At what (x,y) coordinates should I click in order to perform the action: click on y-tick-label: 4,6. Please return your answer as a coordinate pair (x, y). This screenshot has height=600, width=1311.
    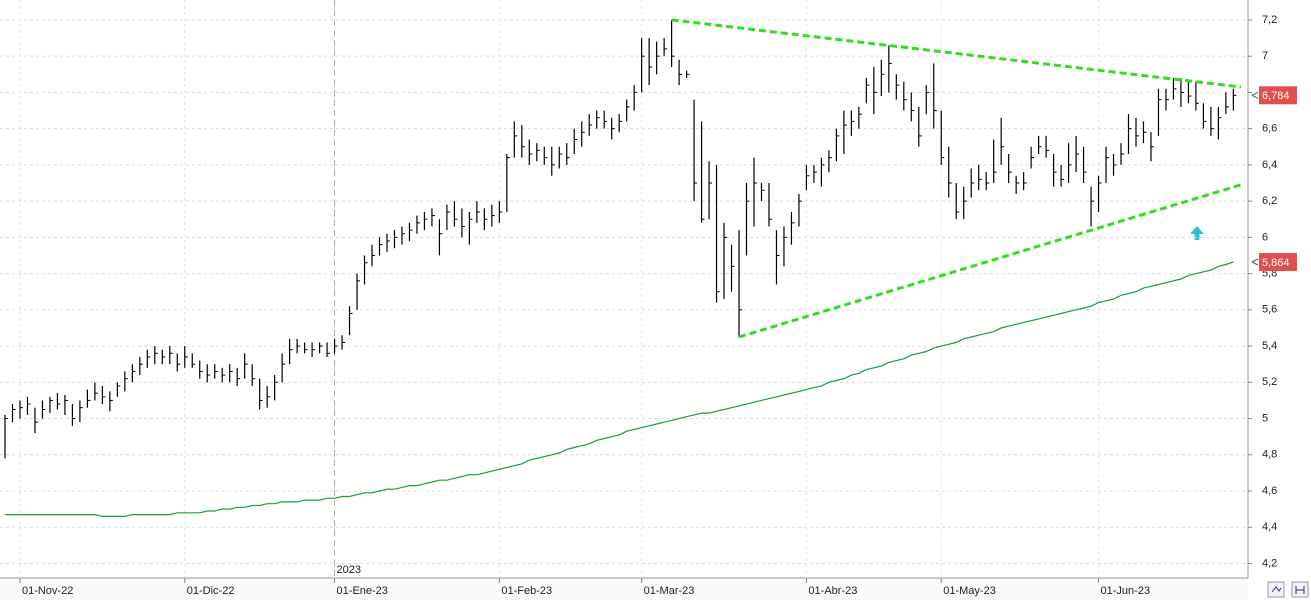
    Looking at the image, I should click on (1269, 491).